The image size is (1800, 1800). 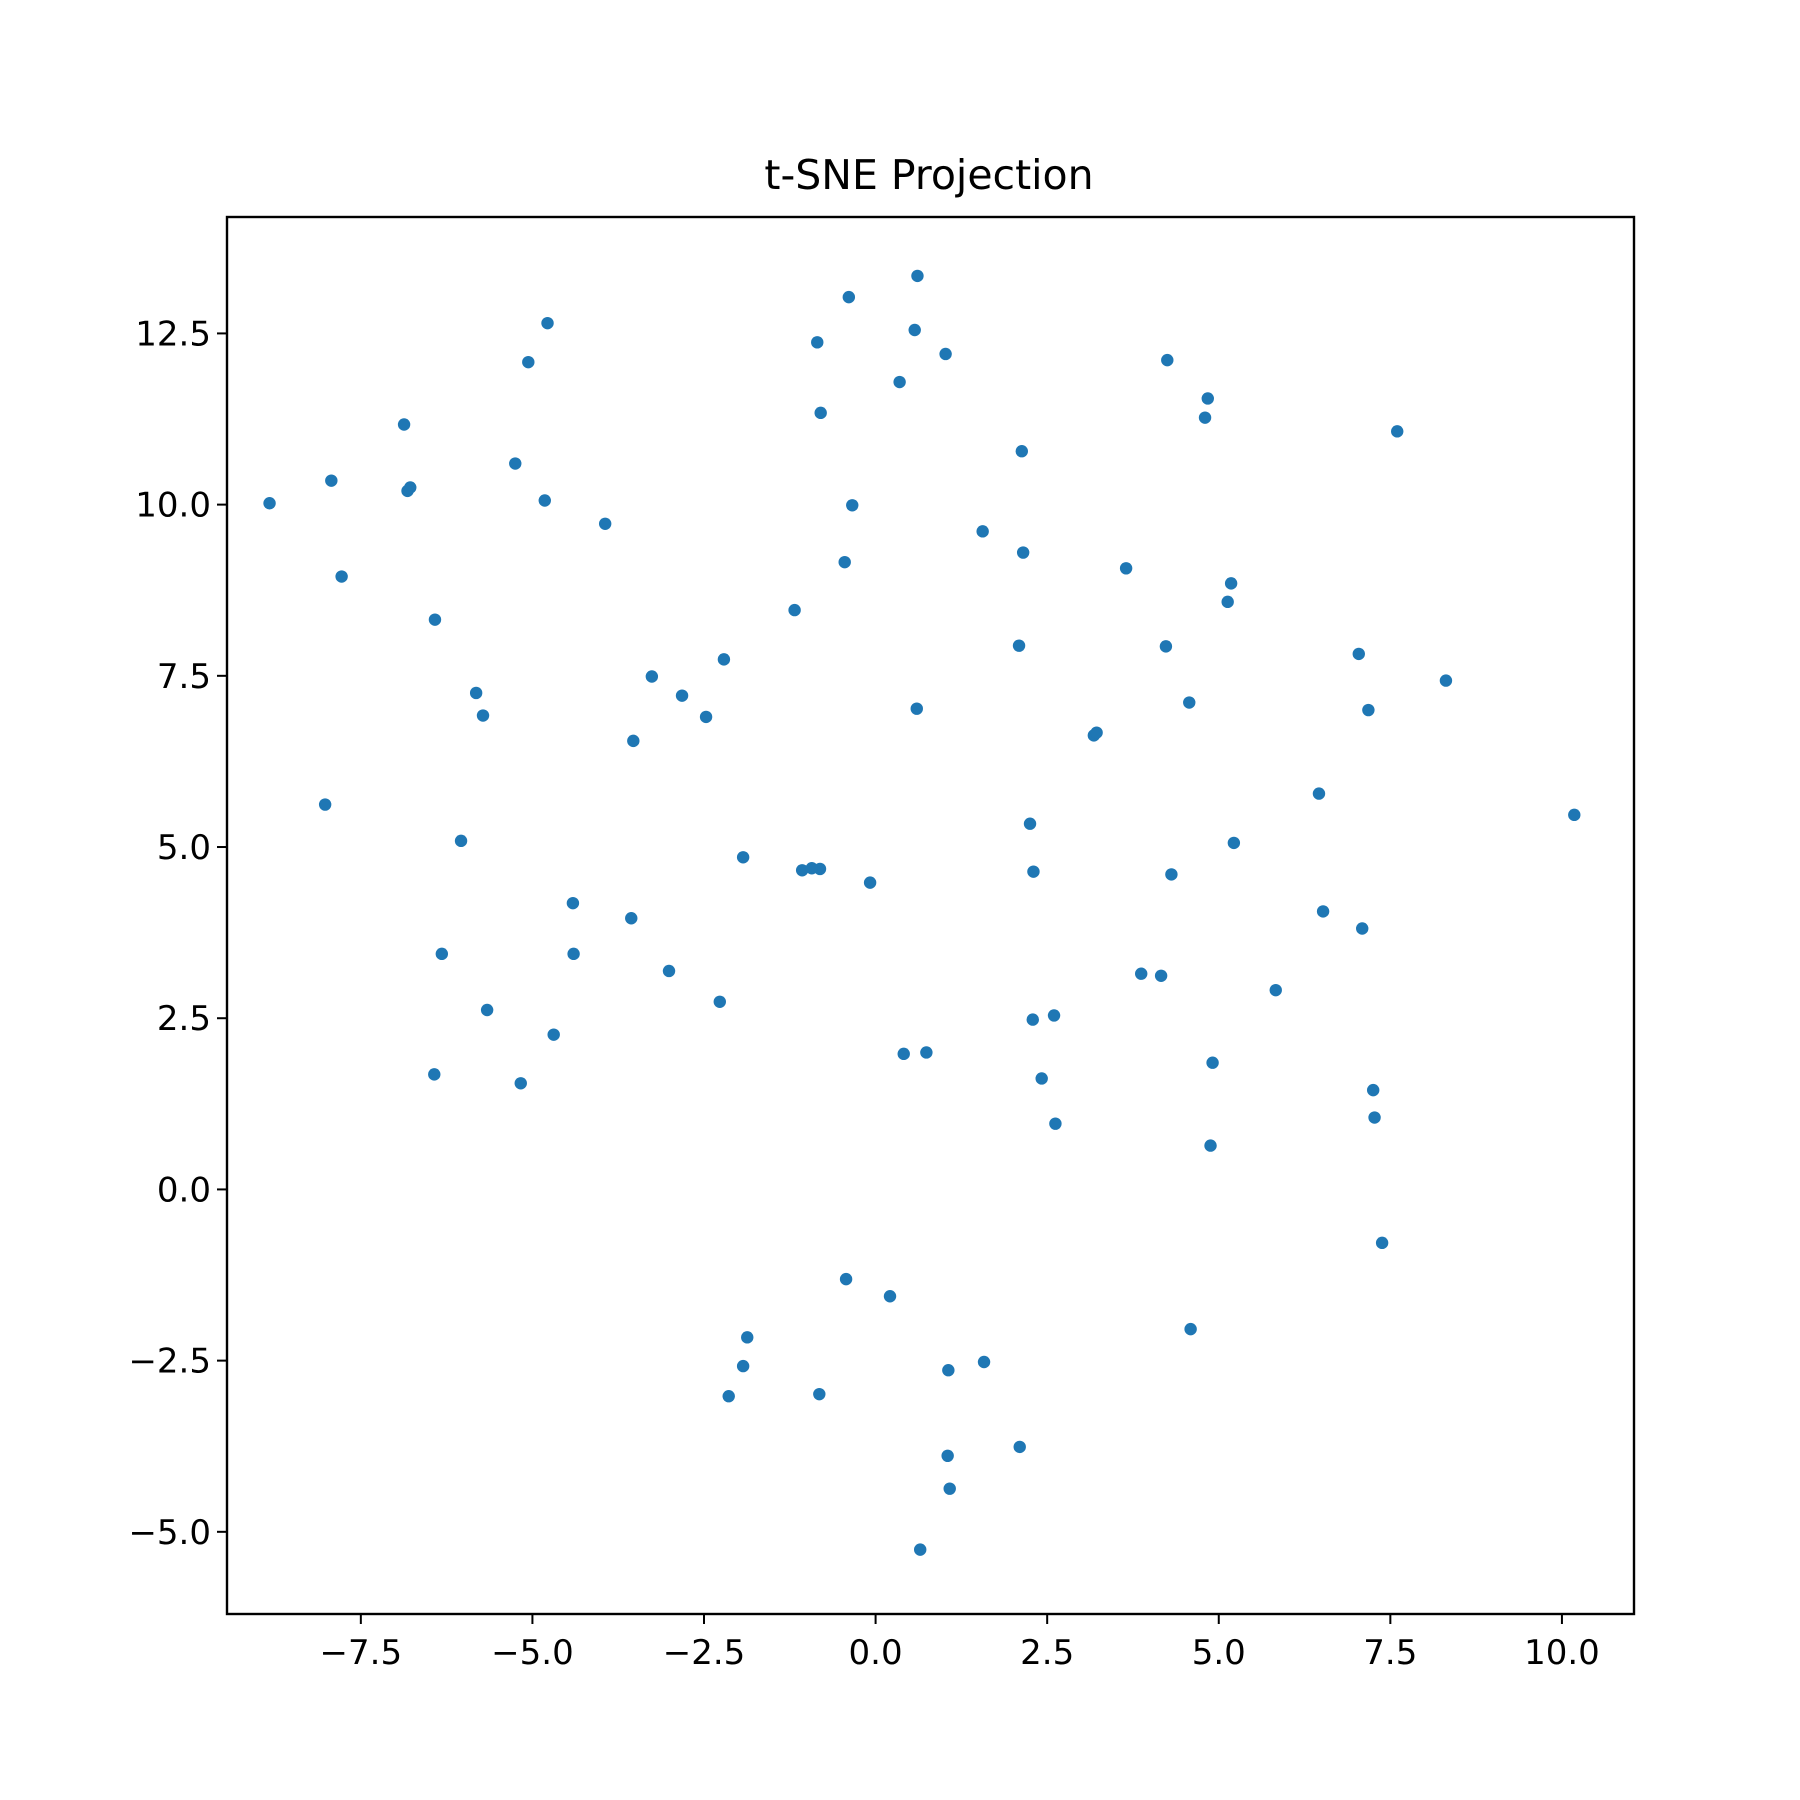 I want to click on y-axis: −5.0 −2.5 0.0 2.5 5.0 7.5 10.0 12.5, so click(x=177, y=933).